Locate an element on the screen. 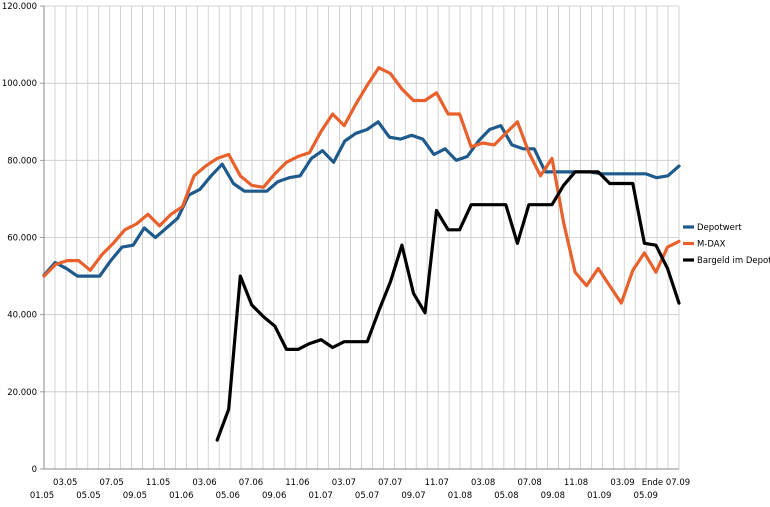 Image resolution: width=770 pixels, height=507 pixels. y-tick-label: 100.000 is located at coordinates (19, 84).